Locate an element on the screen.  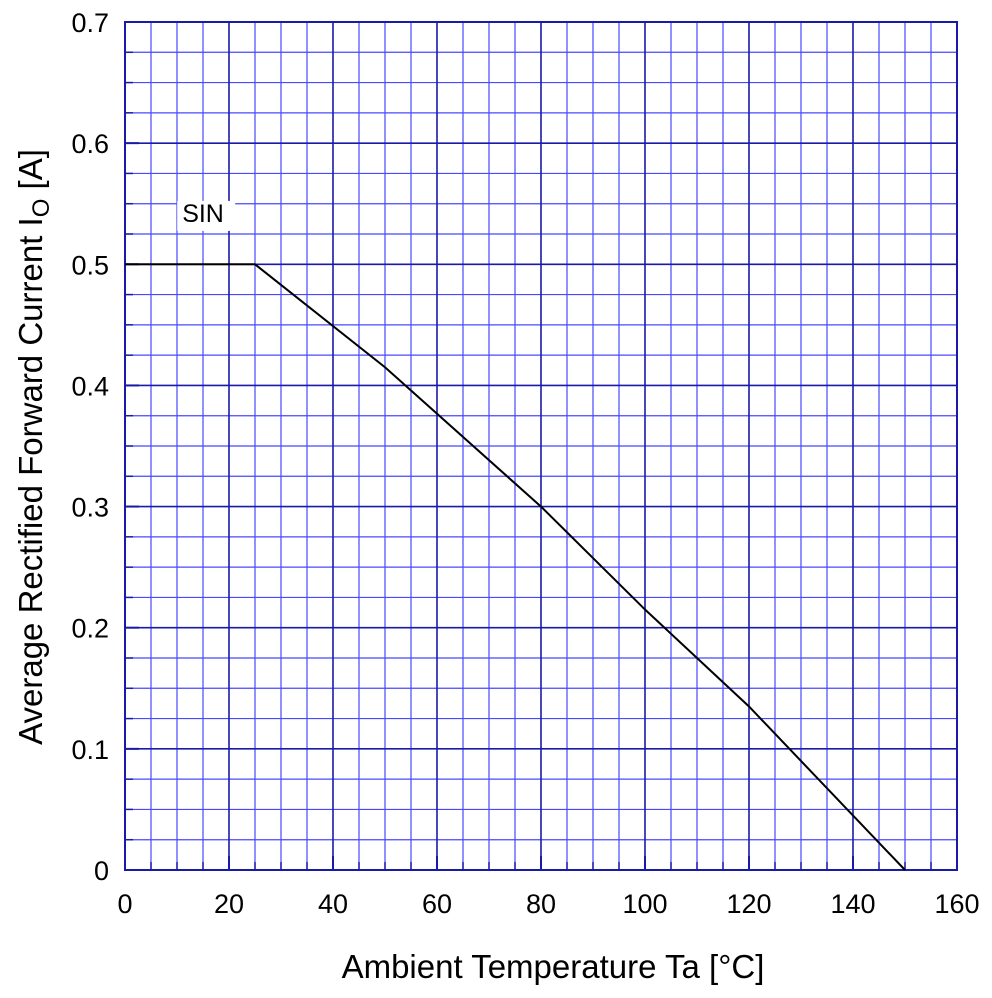
x-tick-label: 80 is located at coordinates (541, 904).